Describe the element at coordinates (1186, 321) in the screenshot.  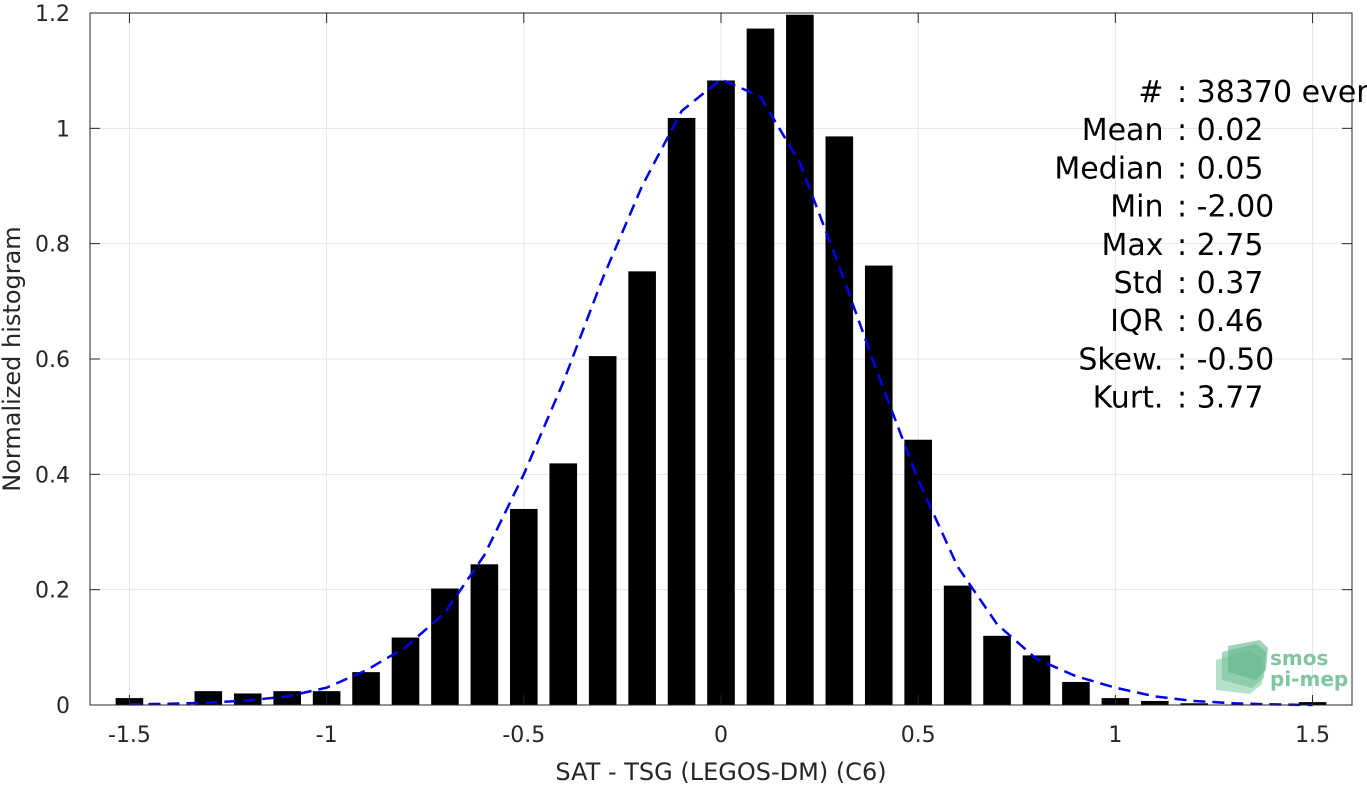
I see `stat-line: IQR : 0.46` at that location.